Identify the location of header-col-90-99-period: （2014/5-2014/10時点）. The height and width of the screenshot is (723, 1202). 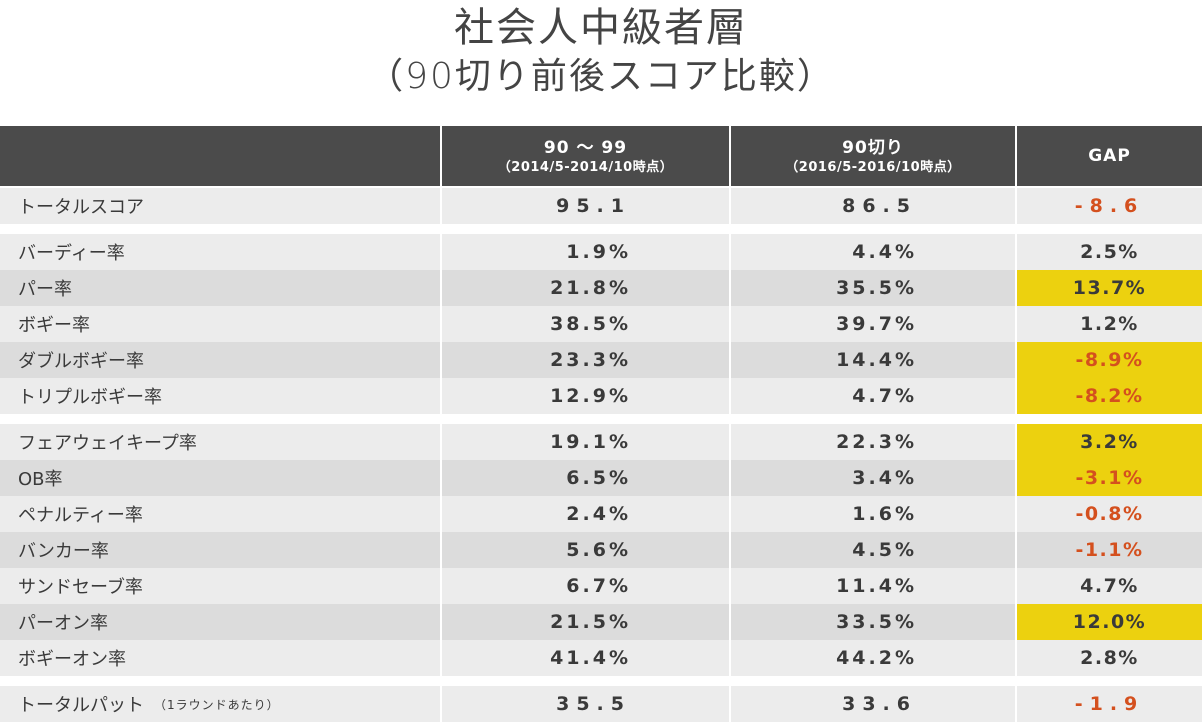
(585, 167).